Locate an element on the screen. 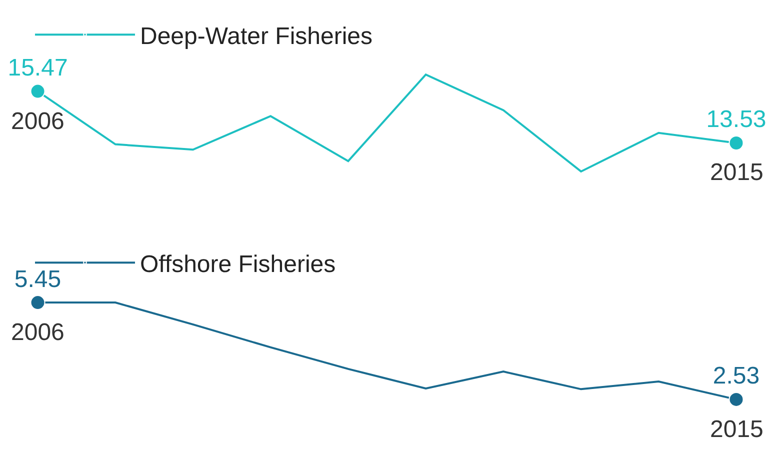  data-label: 15.47 is located at coordinates (38, 68).